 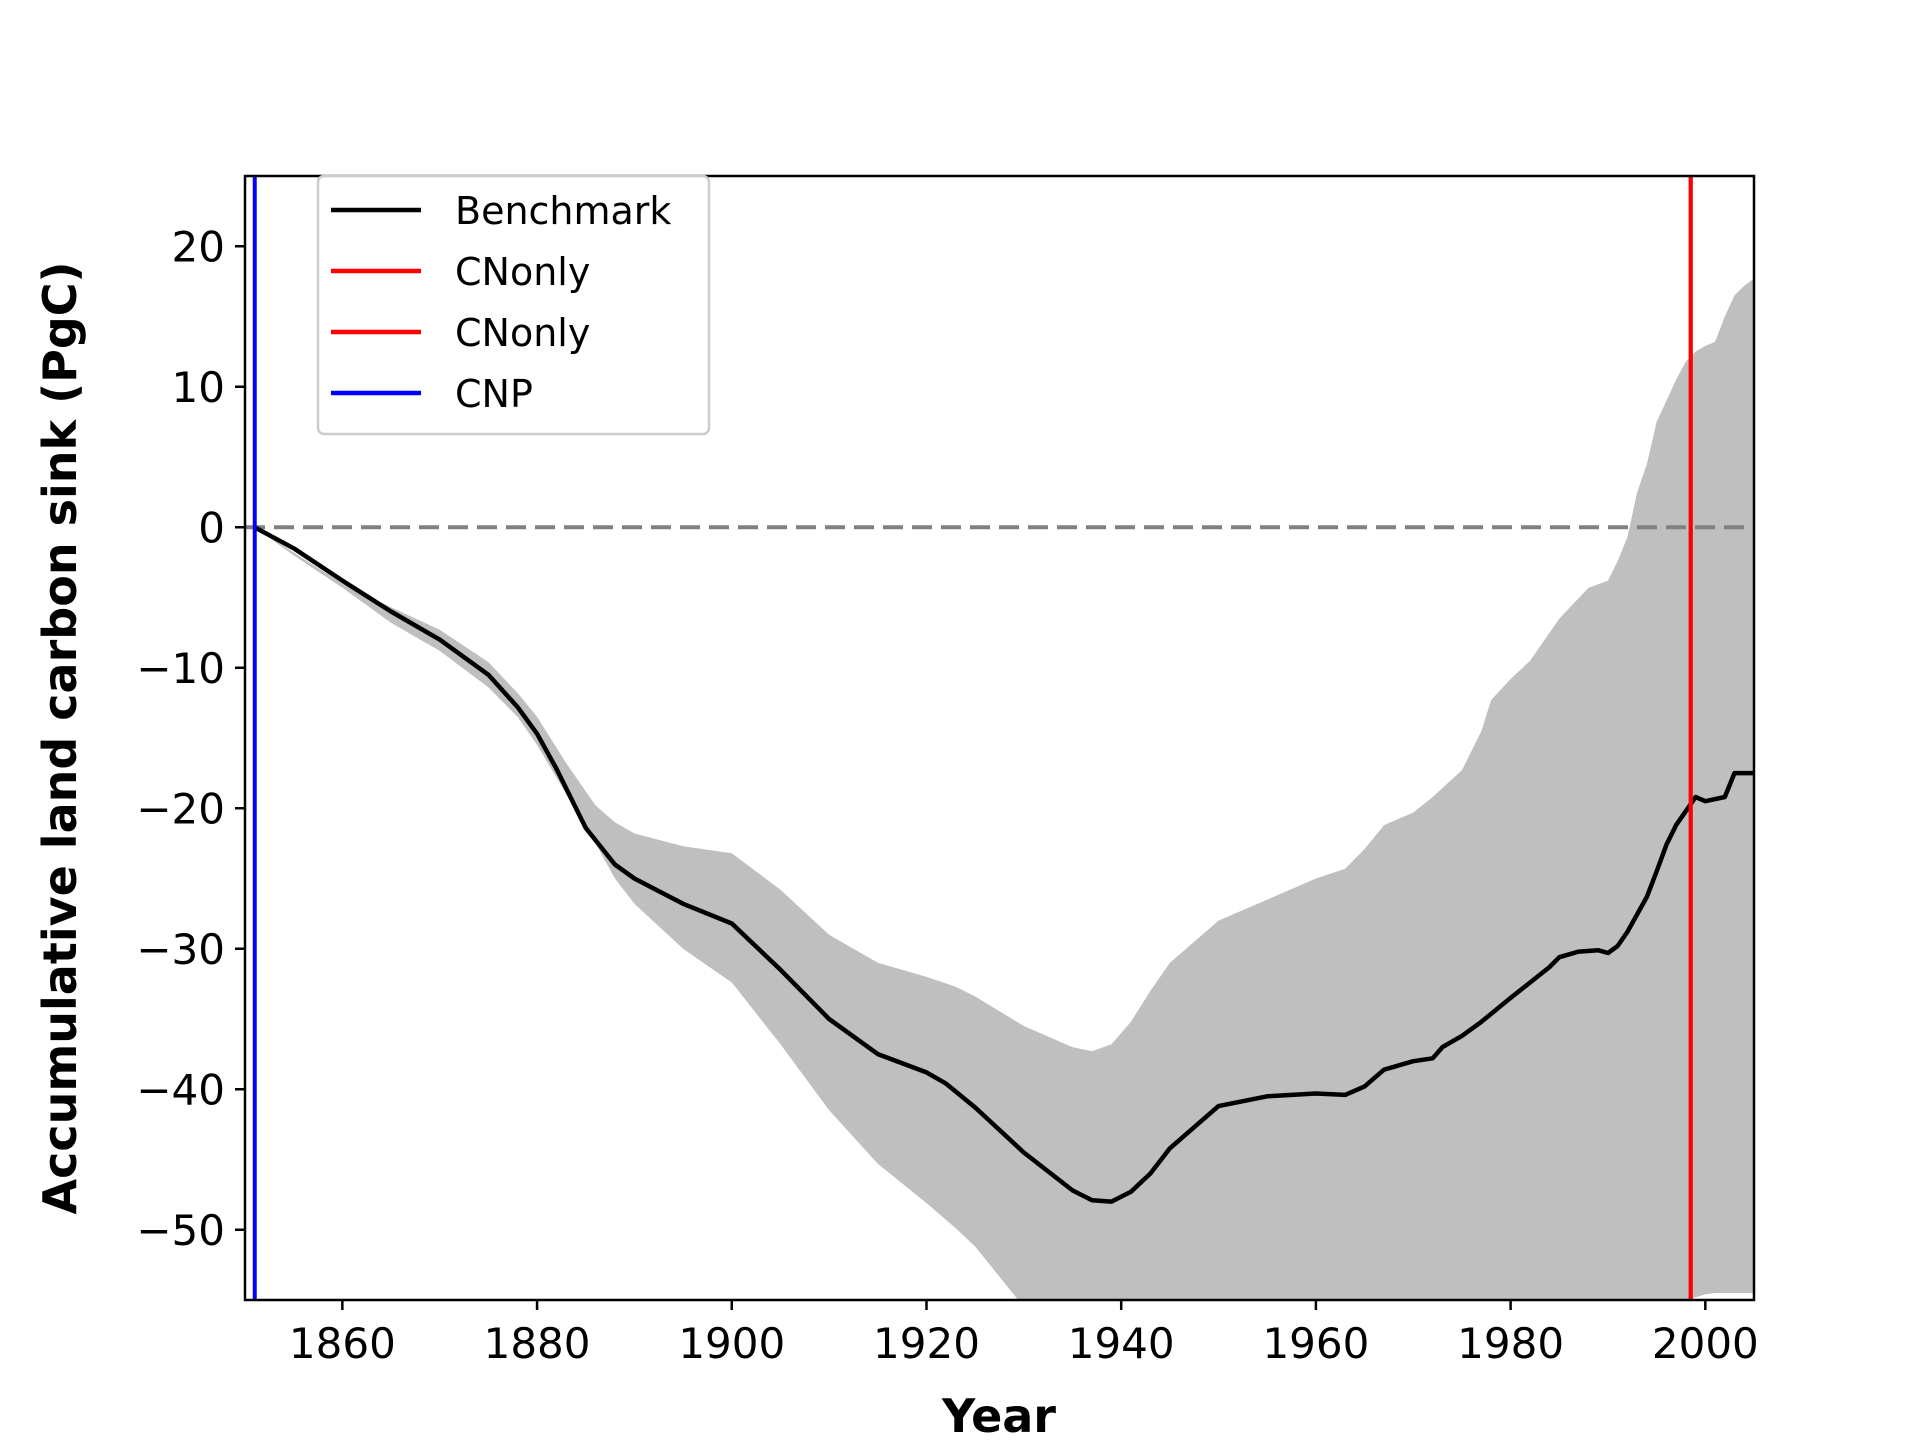 What do you see at coordinates (1315, 1343) in the screenshot?
I see `x-tick-label: 1960` at bounding box center [1315, 1343].